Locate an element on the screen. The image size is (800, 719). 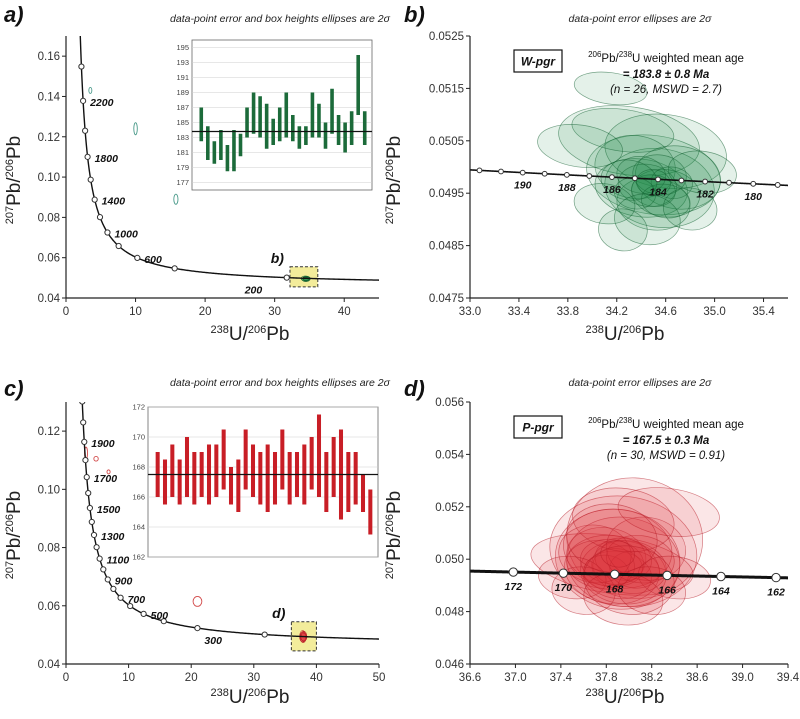
y-tick-label-6: 0.16 is located at coordinates (49, 57).